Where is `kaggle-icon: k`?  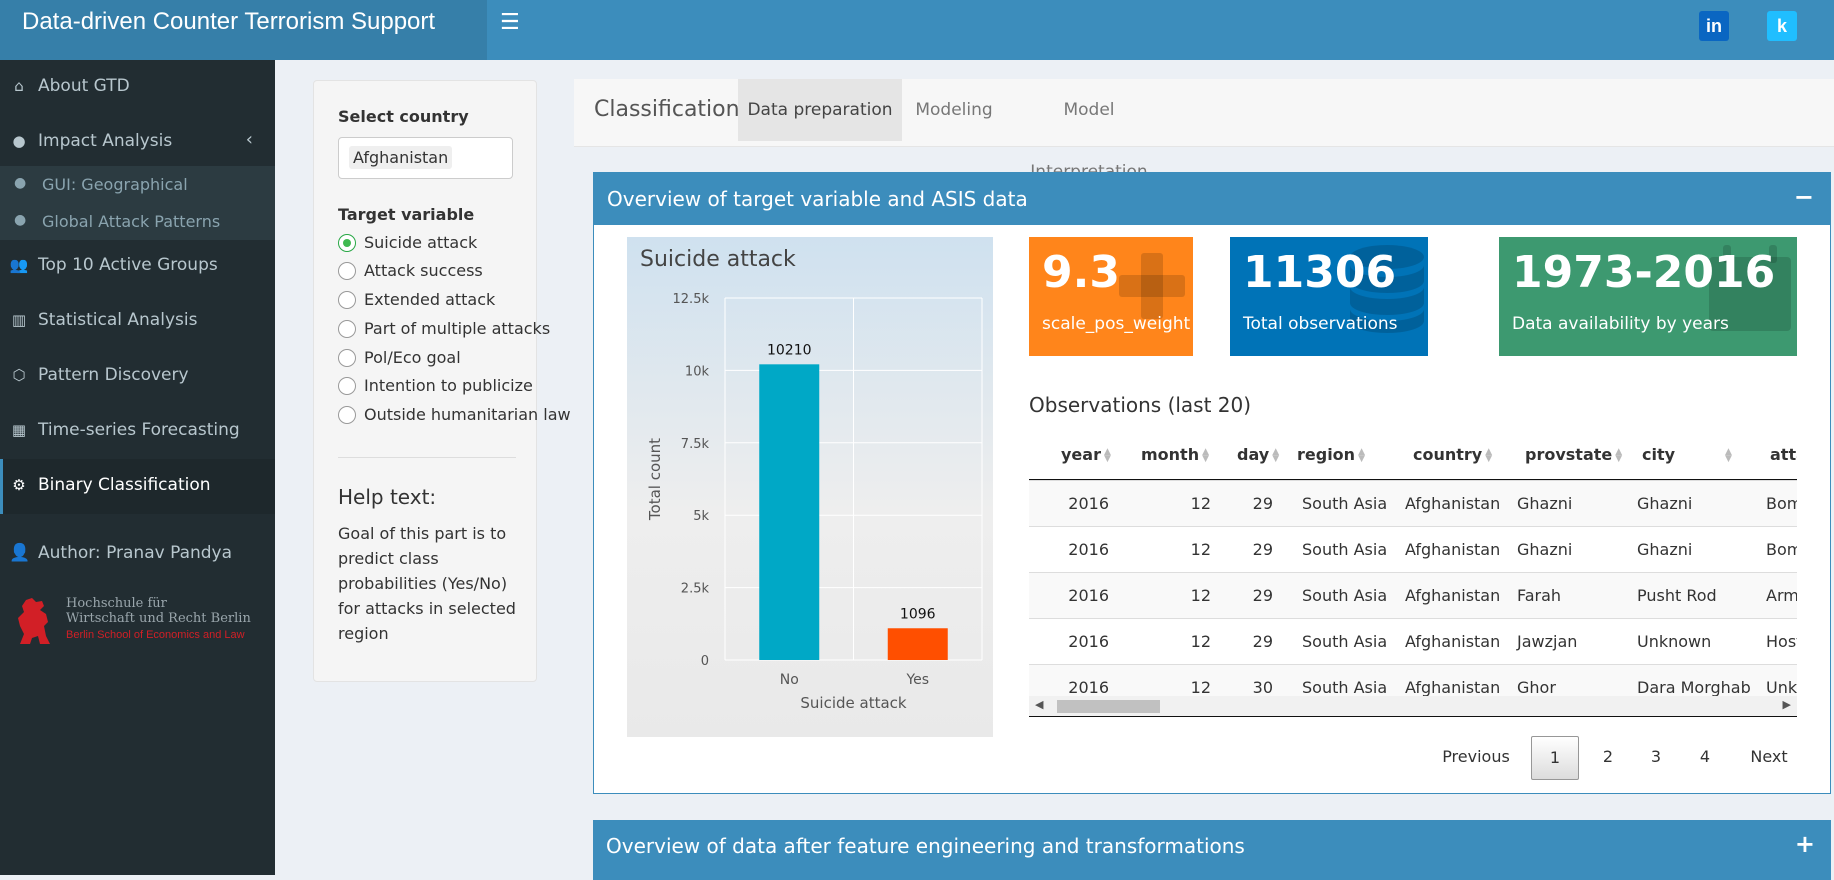 kaggle-icon: k is located at coordinates (1782, 26).